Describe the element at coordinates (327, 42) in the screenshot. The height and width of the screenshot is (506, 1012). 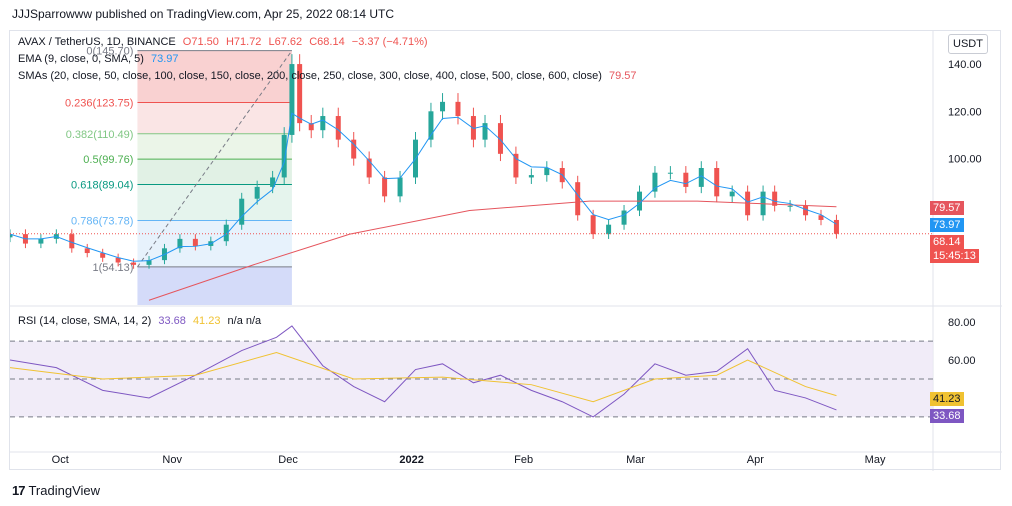
I see `ohlc-close: C68.14` at that location.